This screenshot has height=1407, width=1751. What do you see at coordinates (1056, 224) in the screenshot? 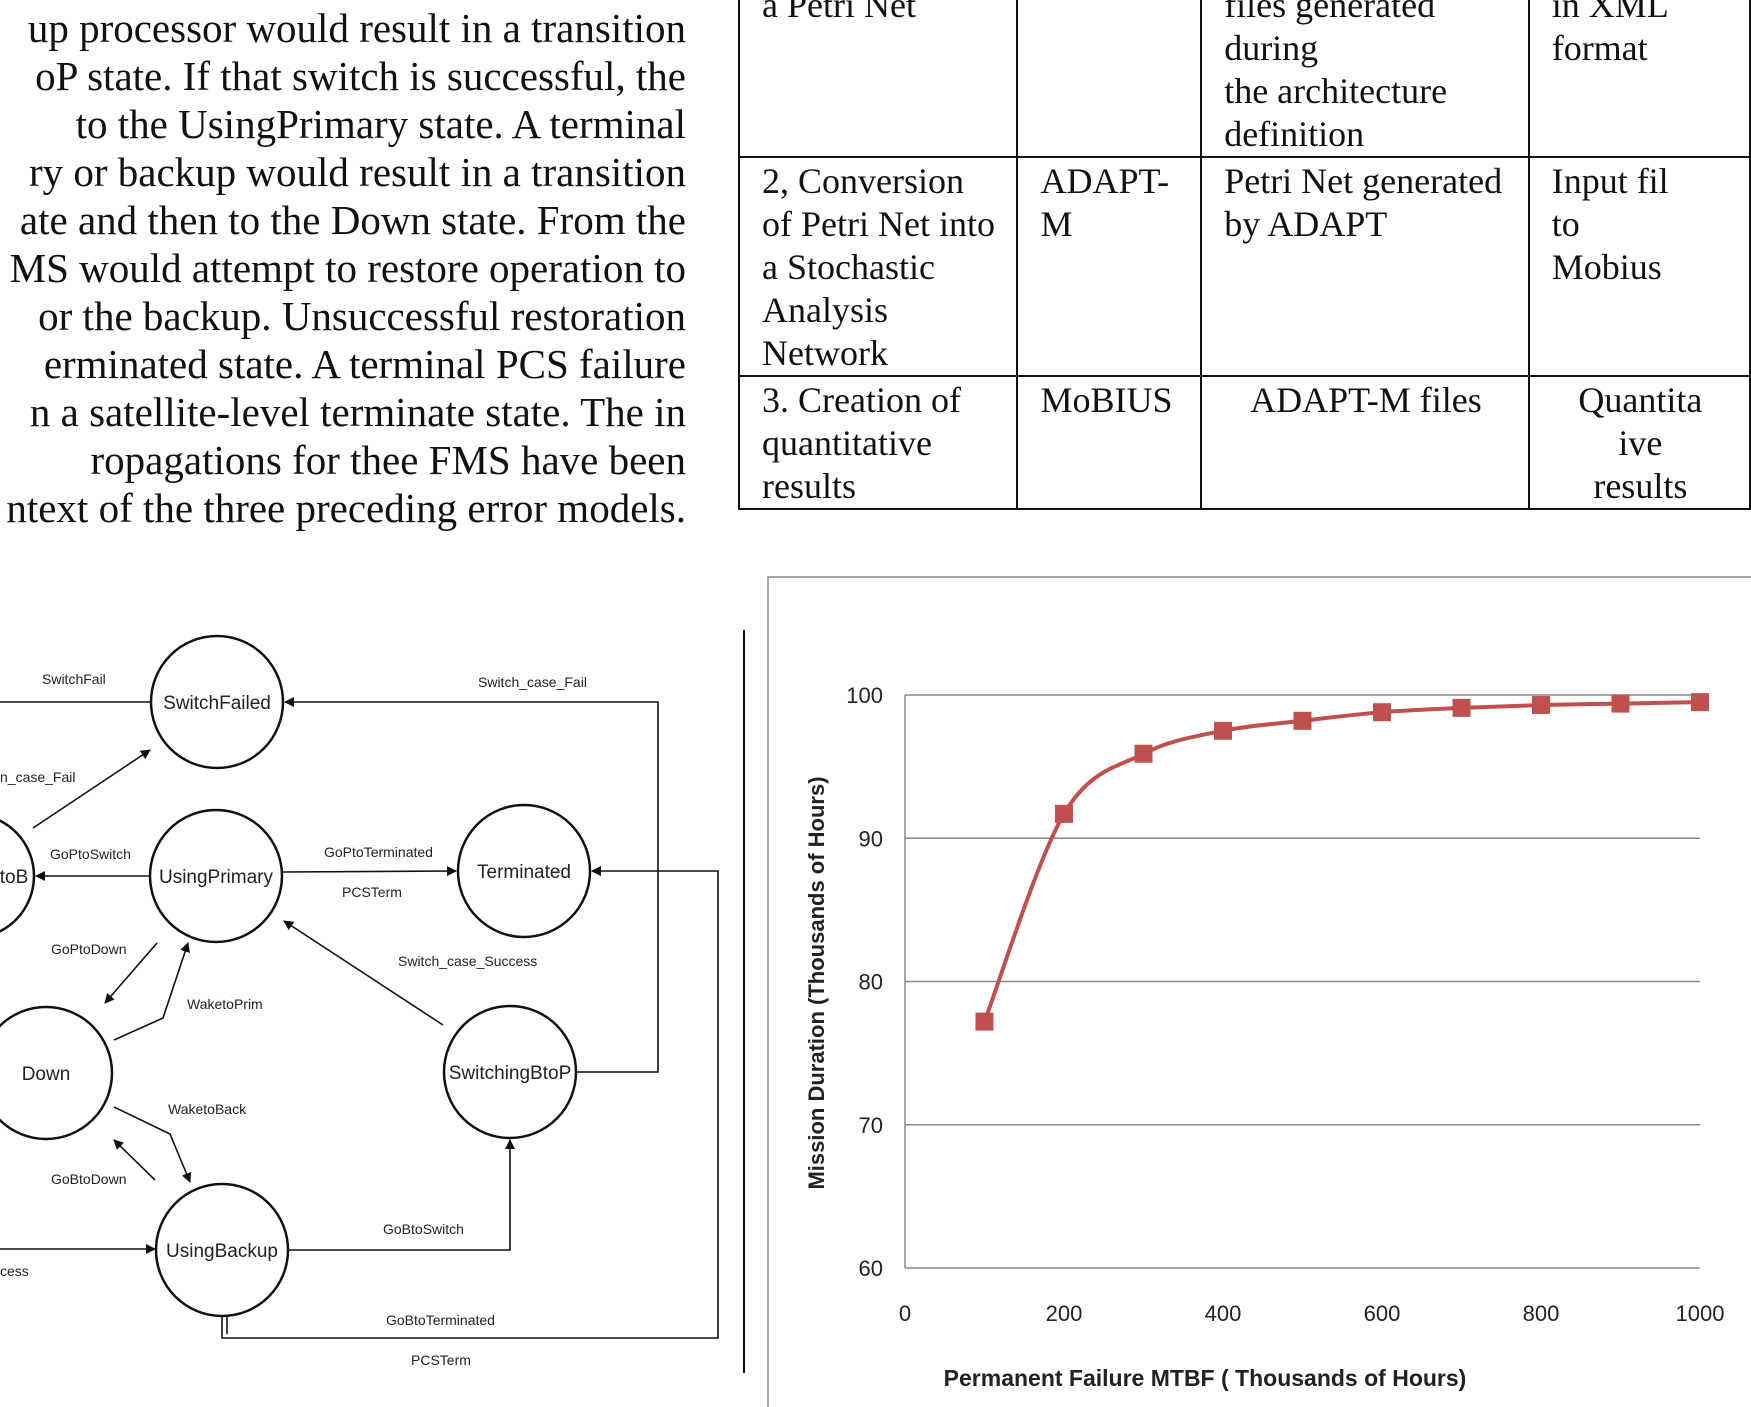
I see `cell-text: M` at bounding box center [1056, 224].